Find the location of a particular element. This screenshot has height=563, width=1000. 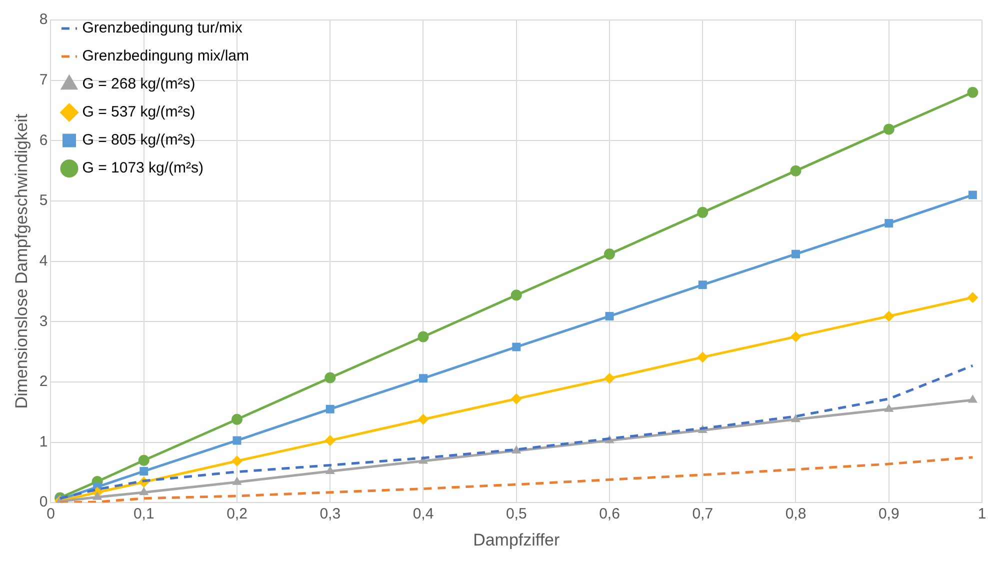

y-tick-label: 0 is located at coordinates (43, 502).